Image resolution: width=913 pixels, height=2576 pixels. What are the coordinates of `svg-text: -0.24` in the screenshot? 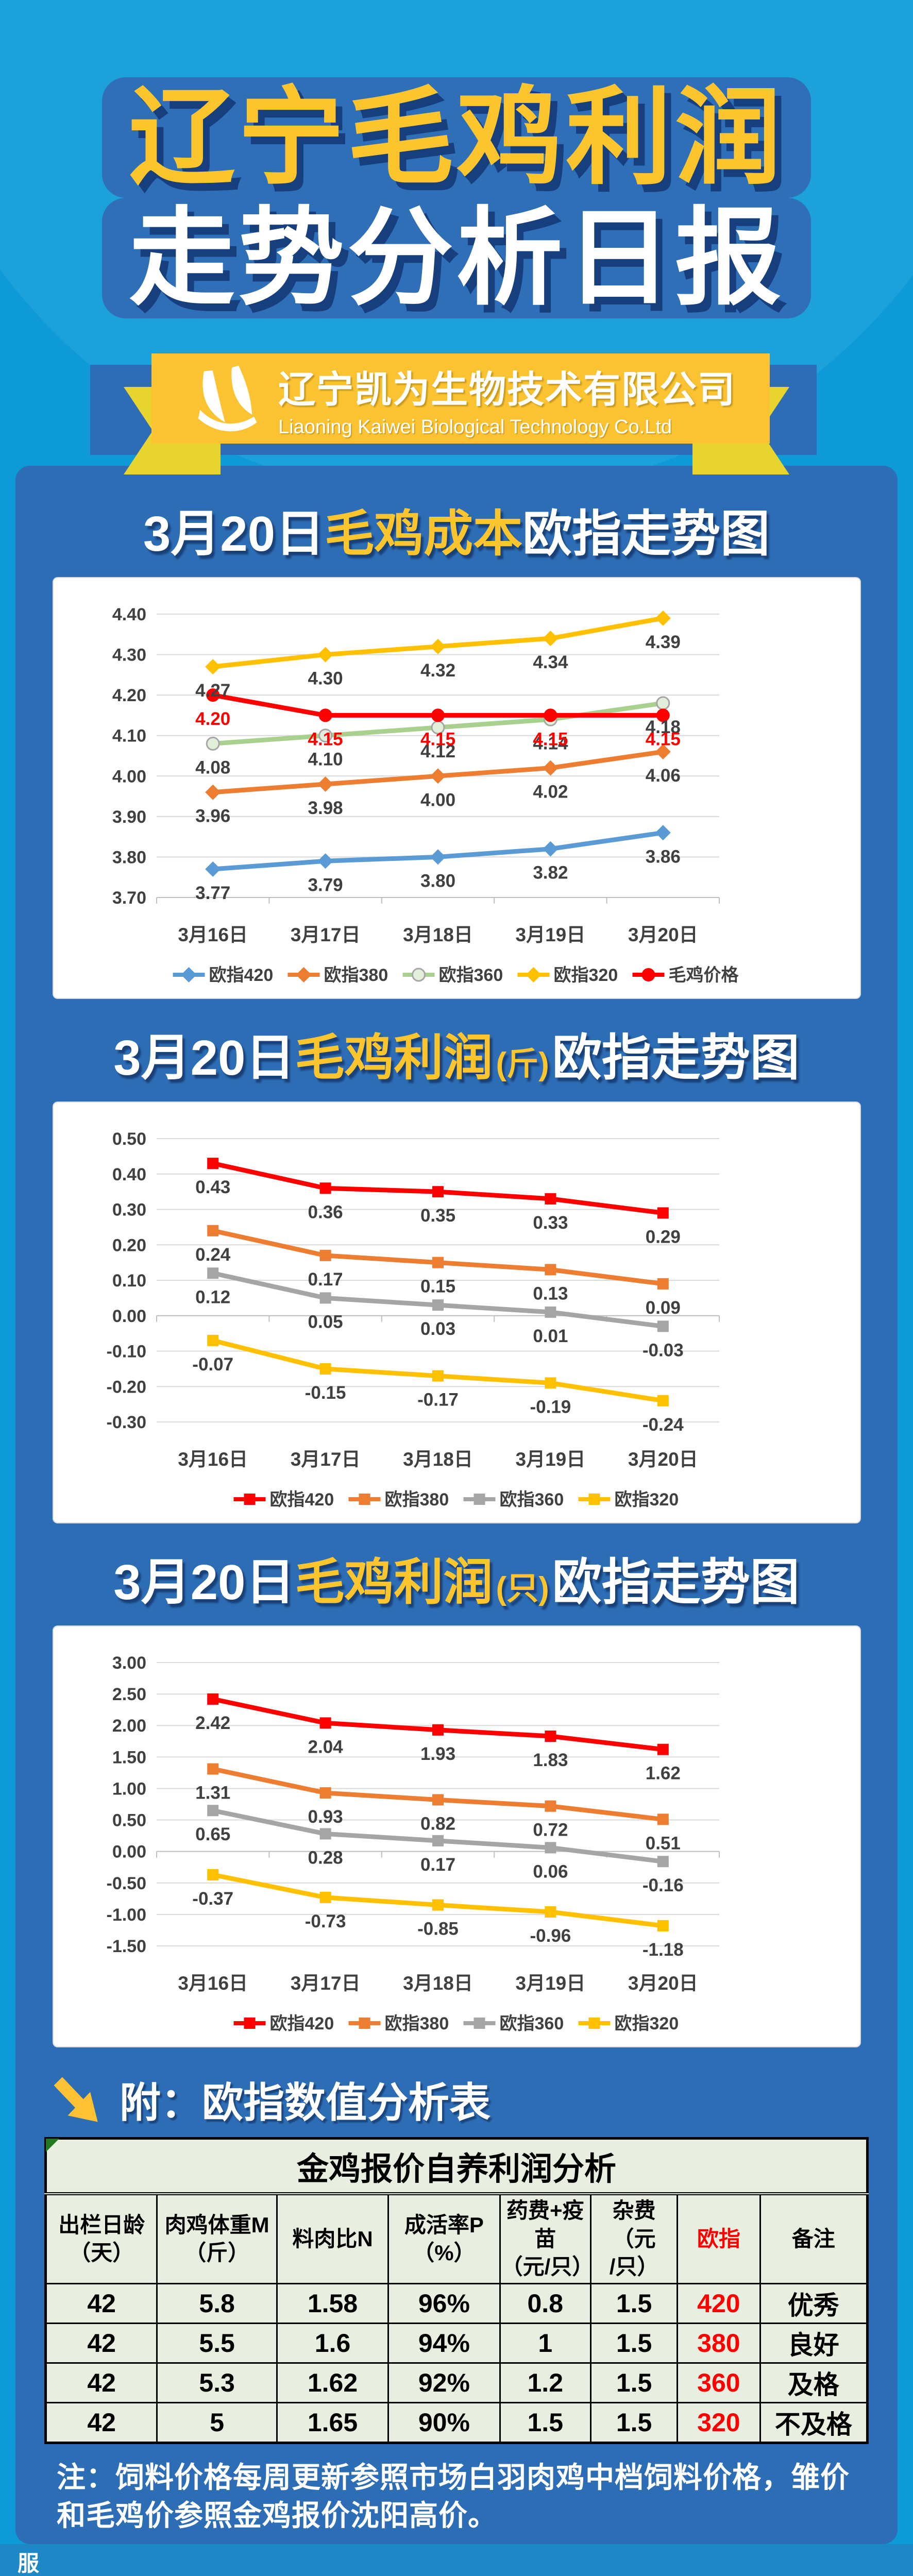 It's located at (662, 1425).